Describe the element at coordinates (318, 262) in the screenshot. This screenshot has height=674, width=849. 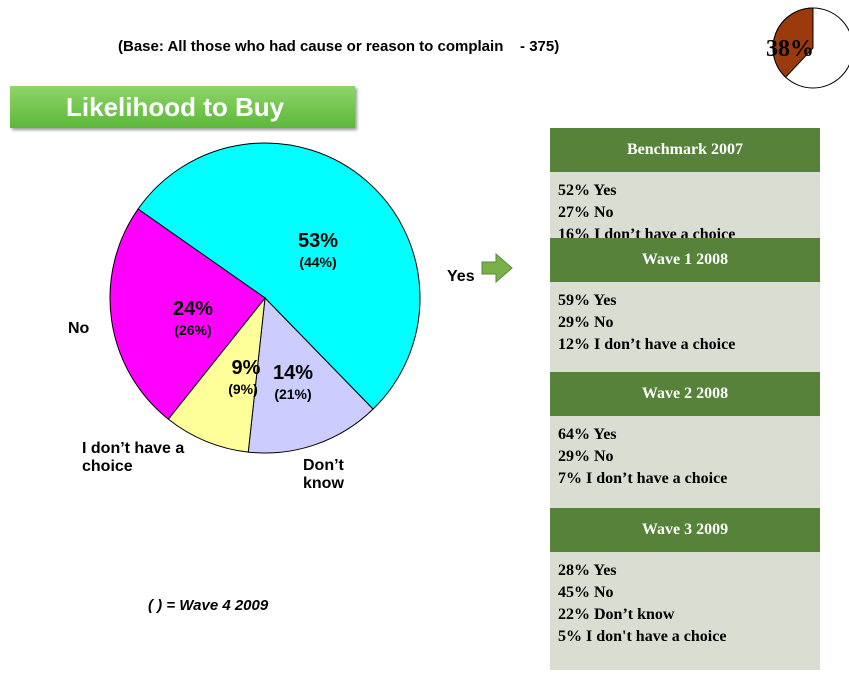
I see `value-label: (44%)` at that location.